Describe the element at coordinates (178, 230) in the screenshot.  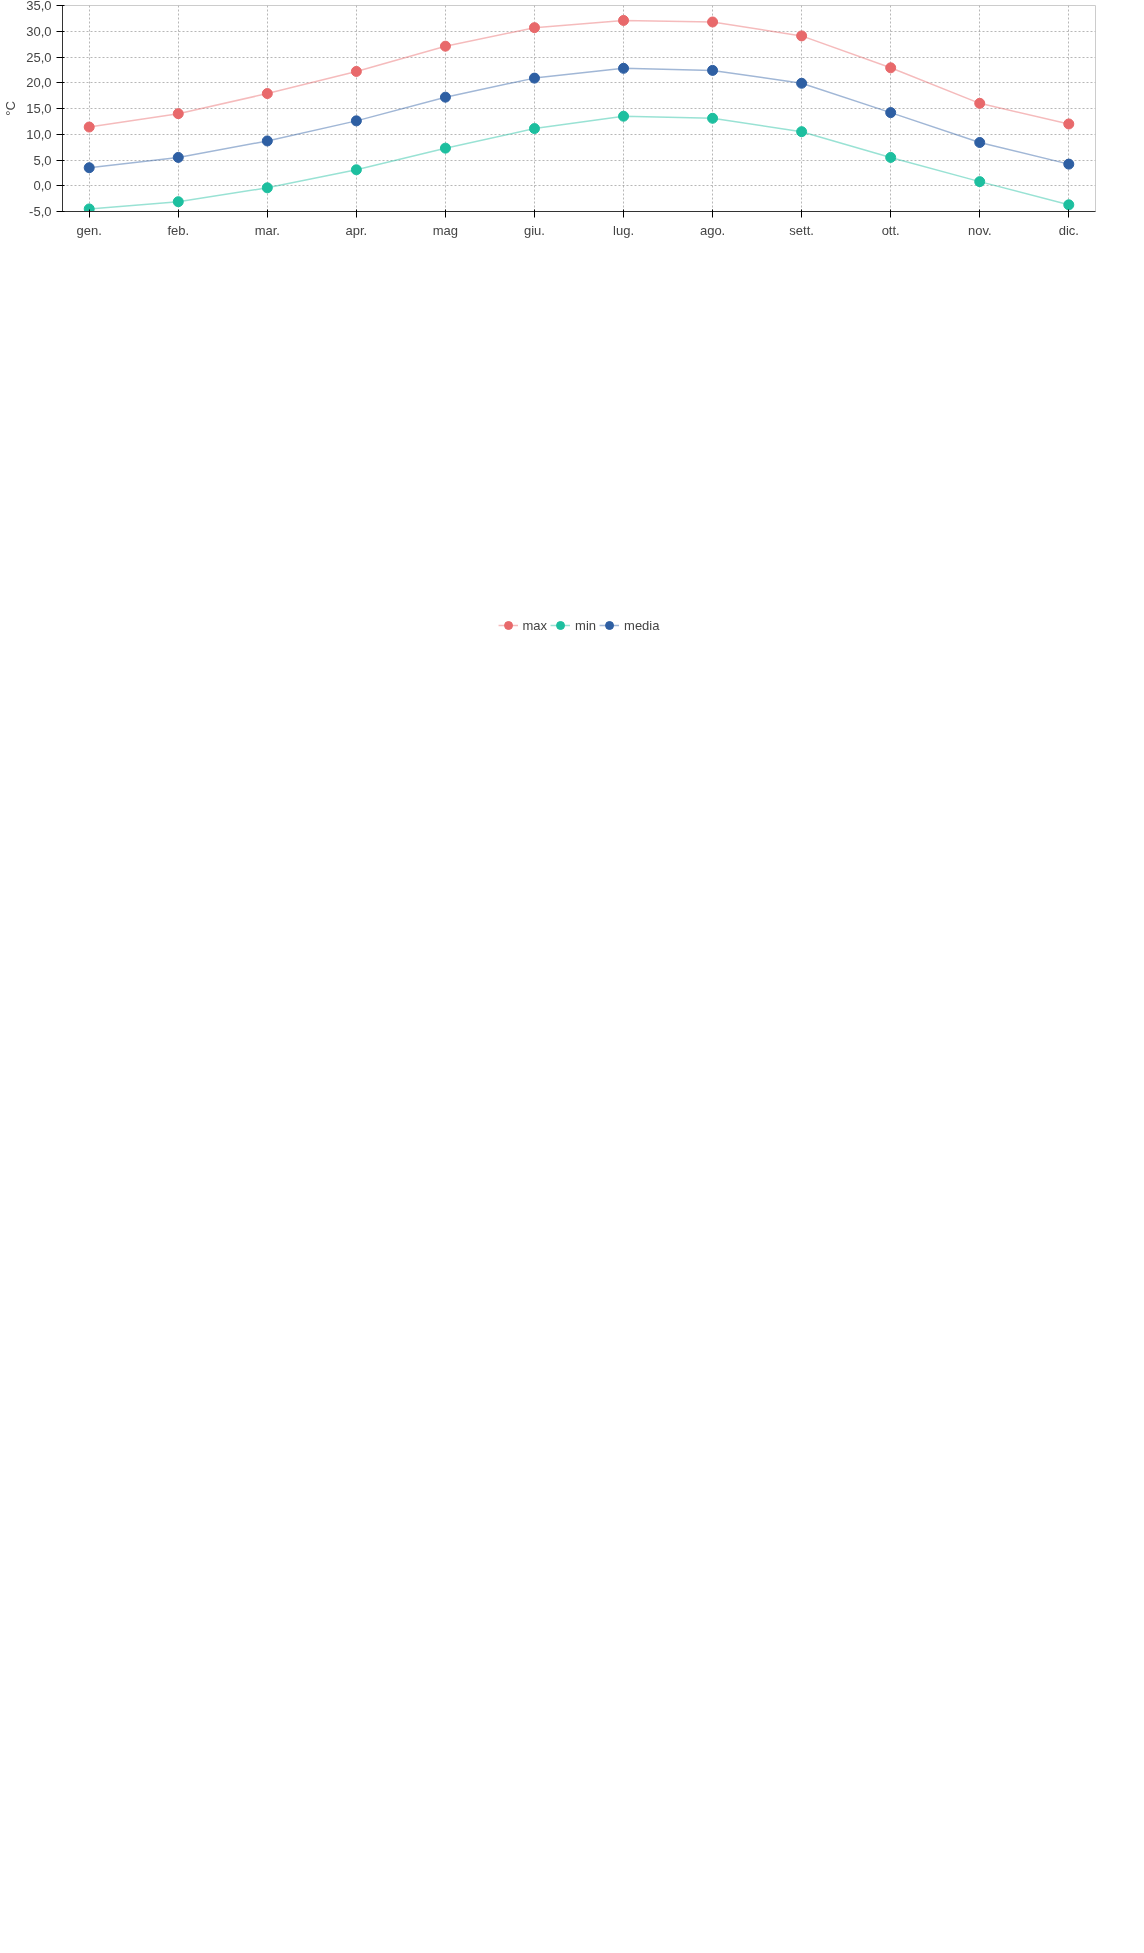
I see `x-tick-label: feb.` at that location.